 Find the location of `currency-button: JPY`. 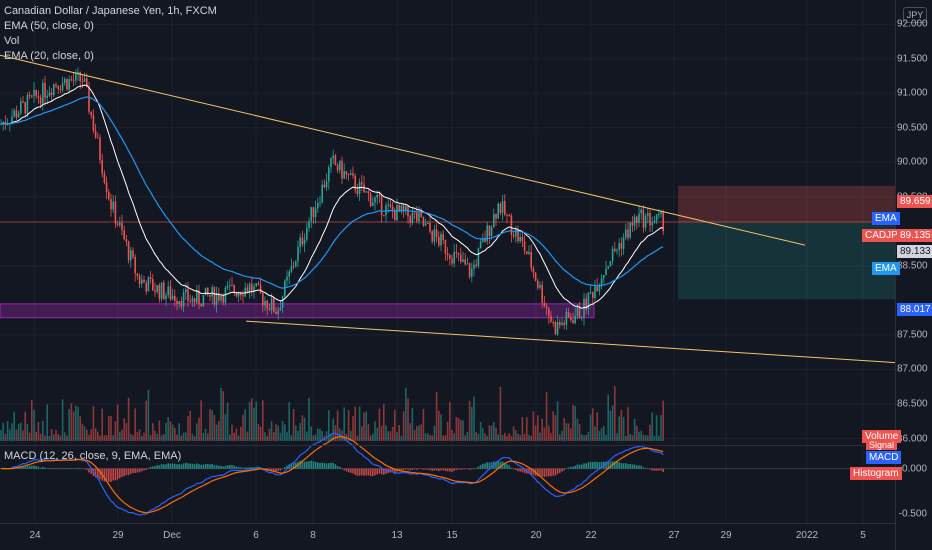

currency-button: JPY is located at coordinates (915, 15).